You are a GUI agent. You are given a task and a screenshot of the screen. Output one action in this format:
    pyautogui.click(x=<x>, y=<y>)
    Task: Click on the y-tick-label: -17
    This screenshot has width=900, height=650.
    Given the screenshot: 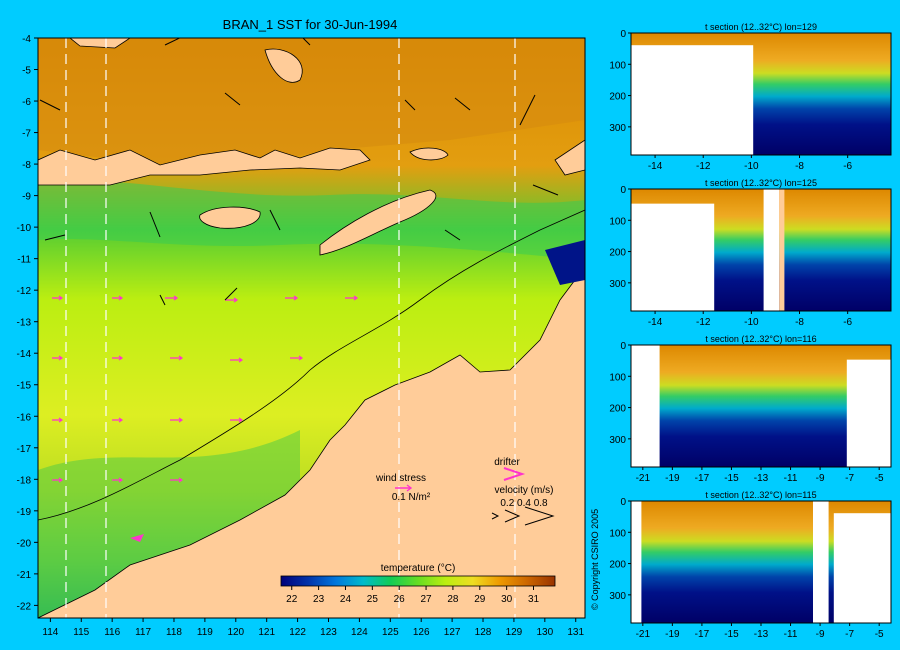 What is the action you would take?
    pyautogui.click(x=24, y=449)
    